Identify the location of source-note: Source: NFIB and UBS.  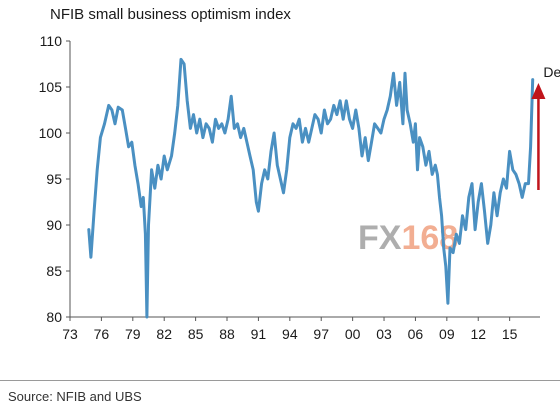
(75, 396).